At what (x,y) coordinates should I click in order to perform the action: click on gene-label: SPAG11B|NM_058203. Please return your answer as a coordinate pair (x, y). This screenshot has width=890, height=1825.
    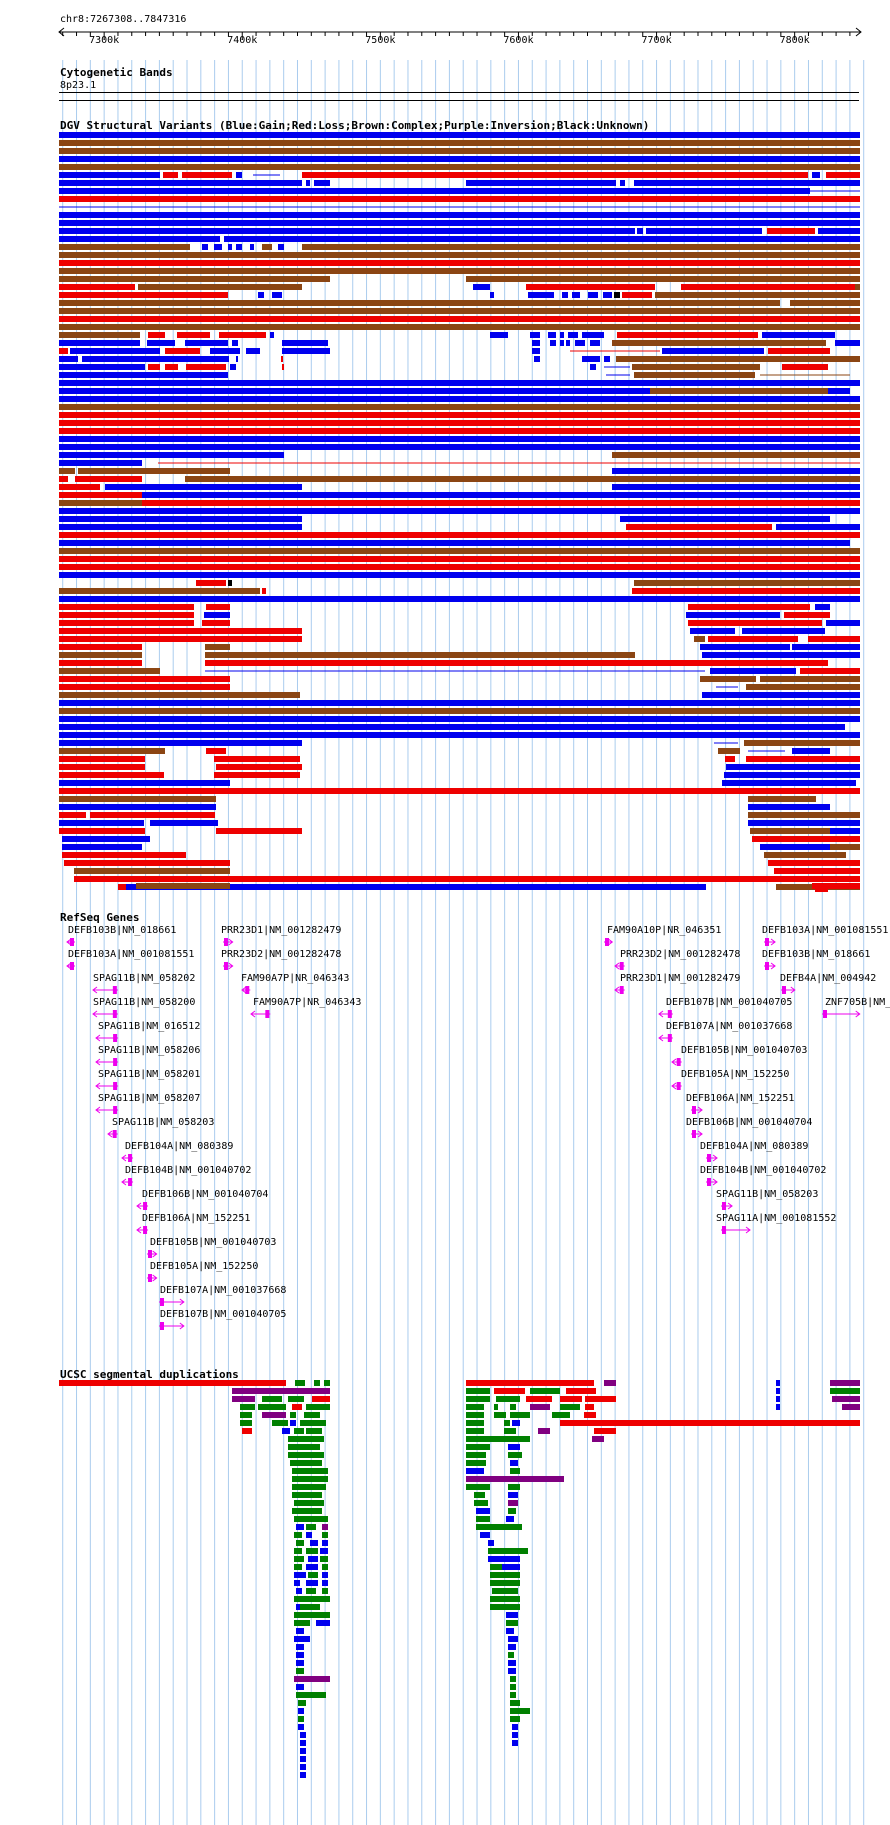
    Looking at the image, I should click on (767, 1194).